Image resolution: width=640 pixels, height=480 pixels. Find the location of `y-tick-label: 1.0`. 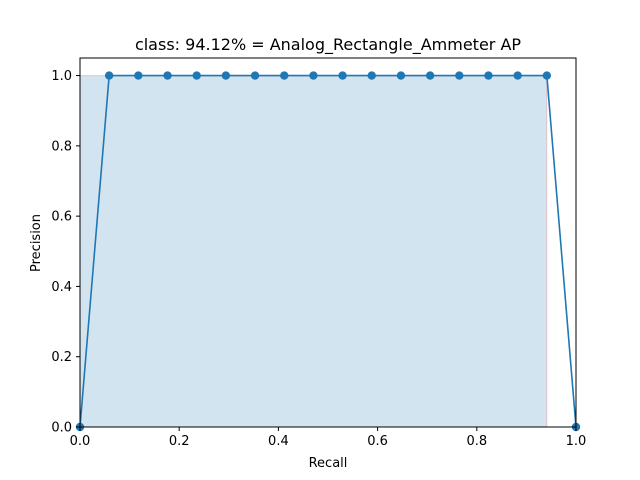

y-tick-label: 1.0 is located at coordinates (61, 76).